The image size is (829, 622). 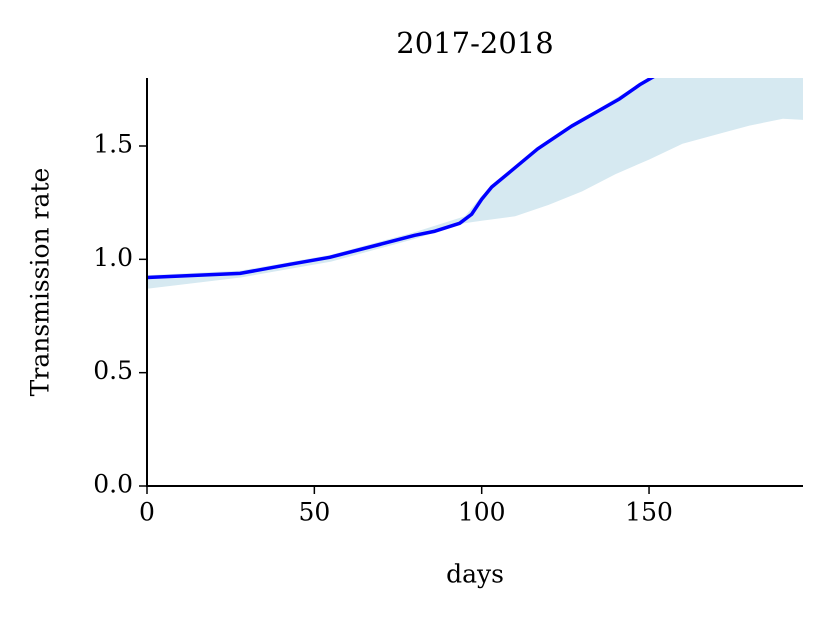 What do you see at coordinates (314, 512) in the screenshot?
I see `x-tick-label: 50` at bounding box center [314, 512].